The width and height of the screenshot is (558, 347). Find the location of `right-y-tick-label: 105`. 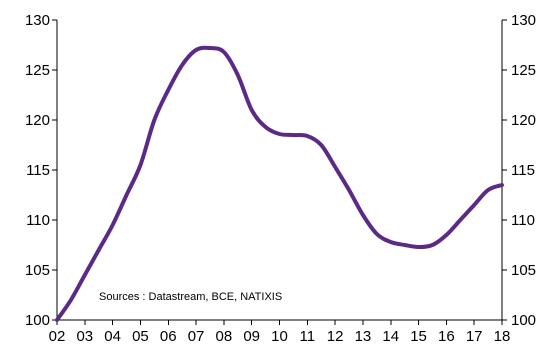

right-y-tick-label: 105 is located at coordinates (523, 270).